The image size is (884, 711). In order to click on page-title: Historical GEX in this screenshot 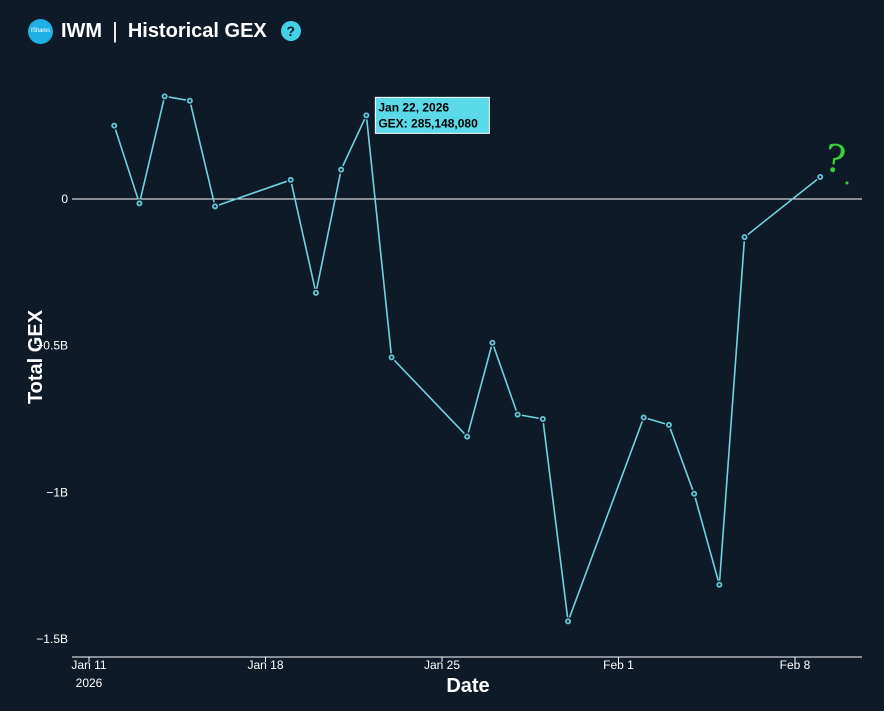, I will do `click(197, 30)`.